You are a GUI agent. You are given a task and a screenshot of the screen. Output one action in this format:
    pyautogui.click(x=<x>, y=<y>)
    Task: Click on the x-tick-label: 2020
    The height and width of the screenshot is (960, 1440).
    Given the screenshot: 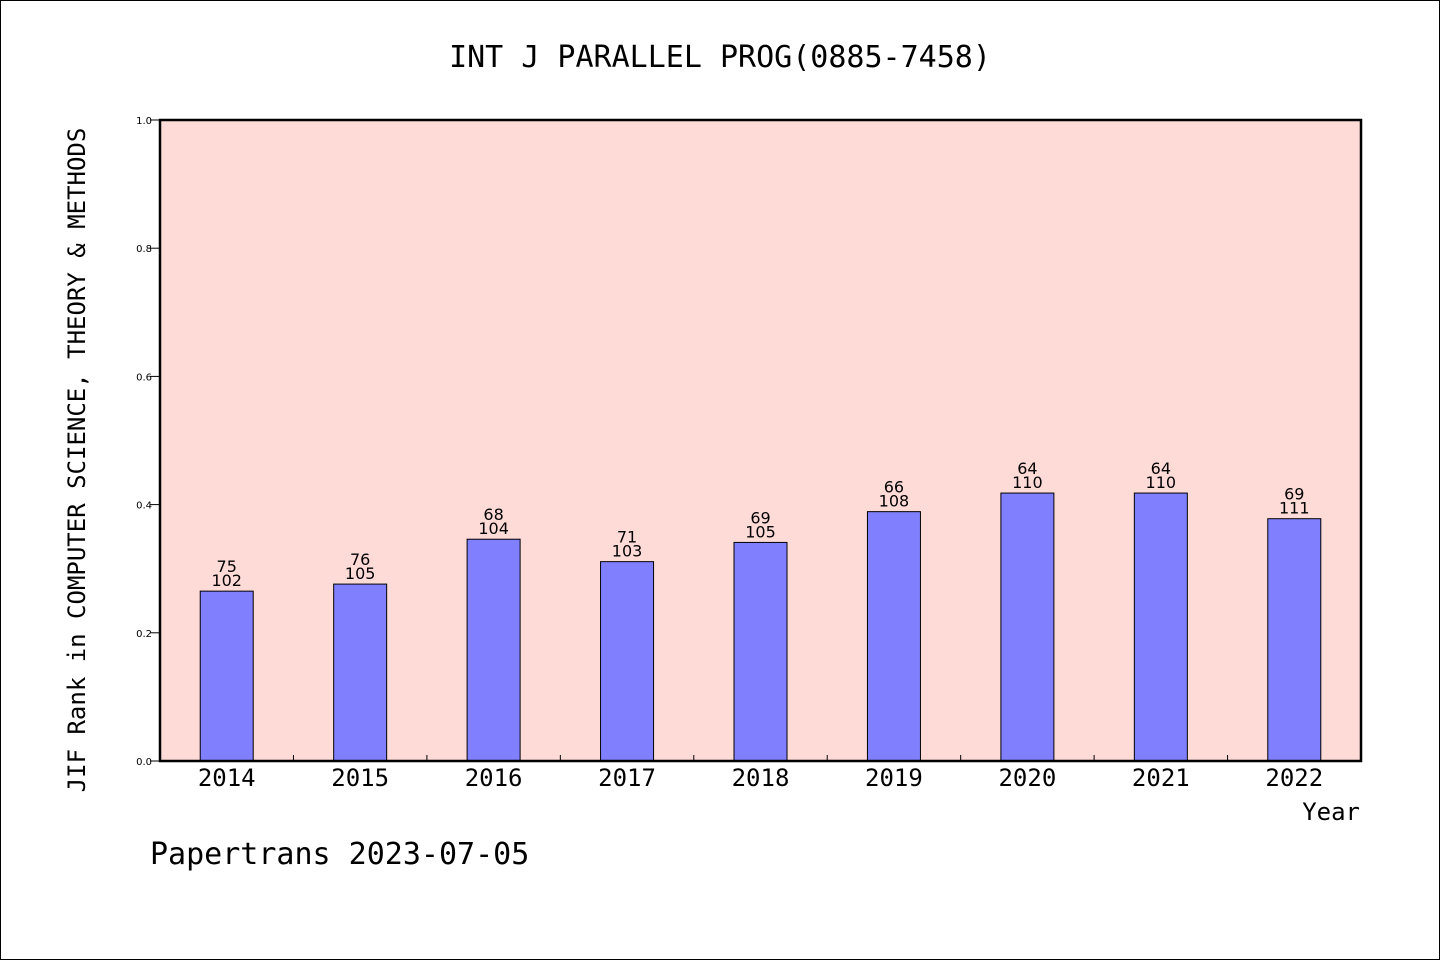 What is the action you would take?
    pyautogui.click(x=1027, y=778)
    